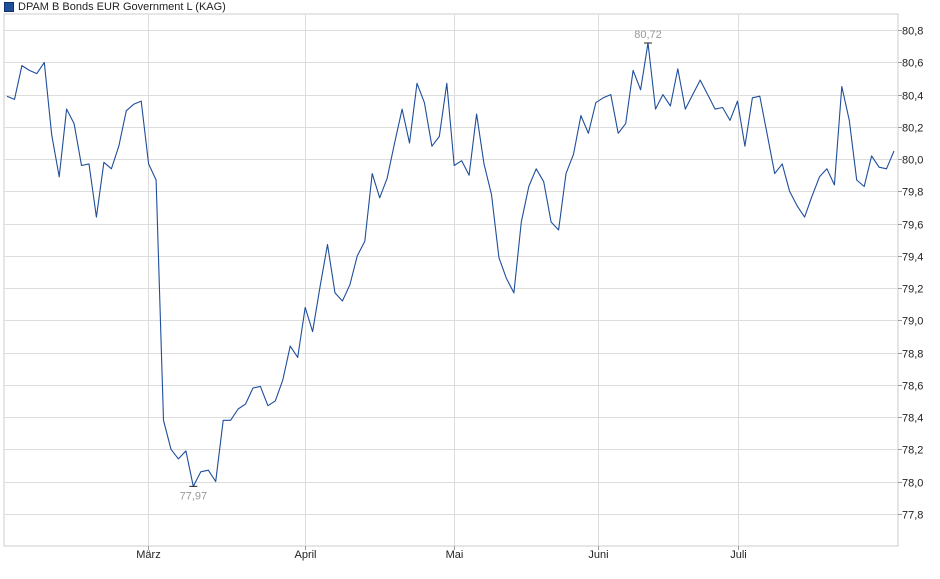 This screenshot has height=579, width=940. Describe the element at coordinates (598, 555) in the screenshot. I see `x-tick-label: Juni` at that location.